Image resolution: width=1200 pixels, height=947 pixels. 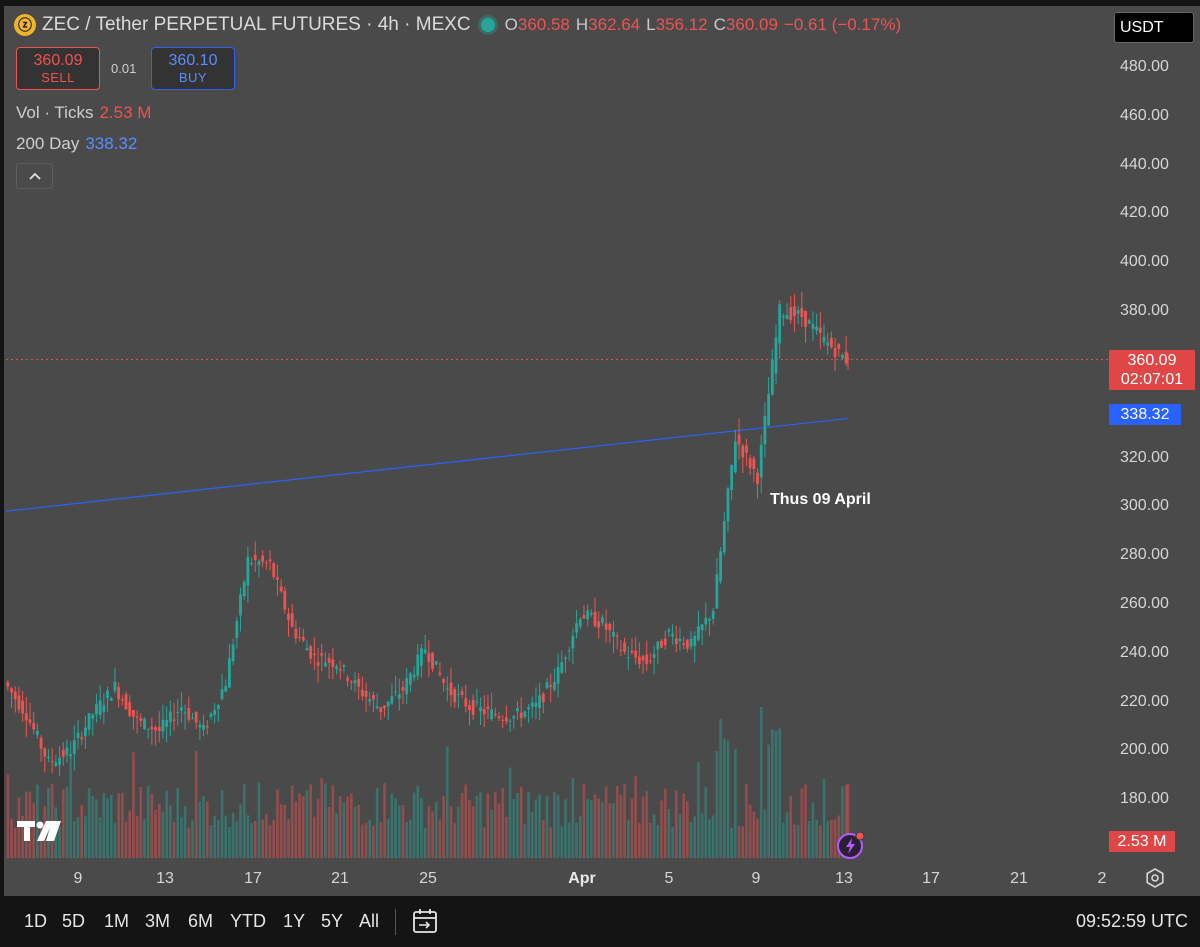 I want to click on range-button-1d: 1D, so click(x=36, y=921).